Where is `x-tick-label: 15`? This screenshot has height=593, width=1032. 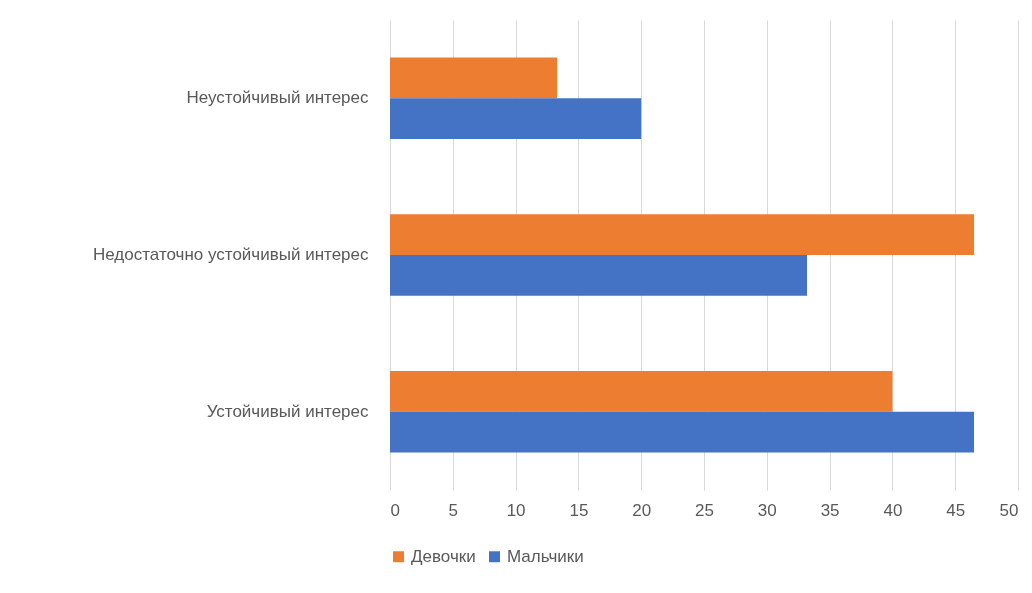 x-tick-label: 15 is located at coordinates (579, 510).